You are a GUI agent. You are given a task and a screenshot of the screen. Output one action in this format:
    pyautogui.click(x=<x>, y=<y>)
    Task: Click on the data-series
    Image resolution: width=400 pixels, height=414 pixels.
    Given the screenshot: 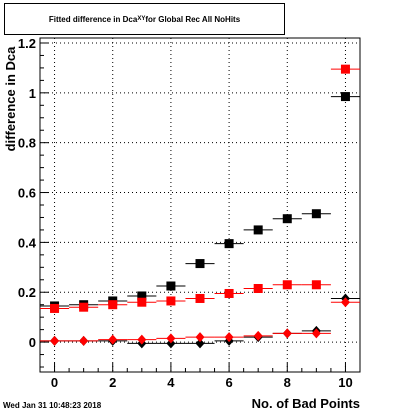 What is the action you would take?
    pyautogui.click(x=200, y=321)
    